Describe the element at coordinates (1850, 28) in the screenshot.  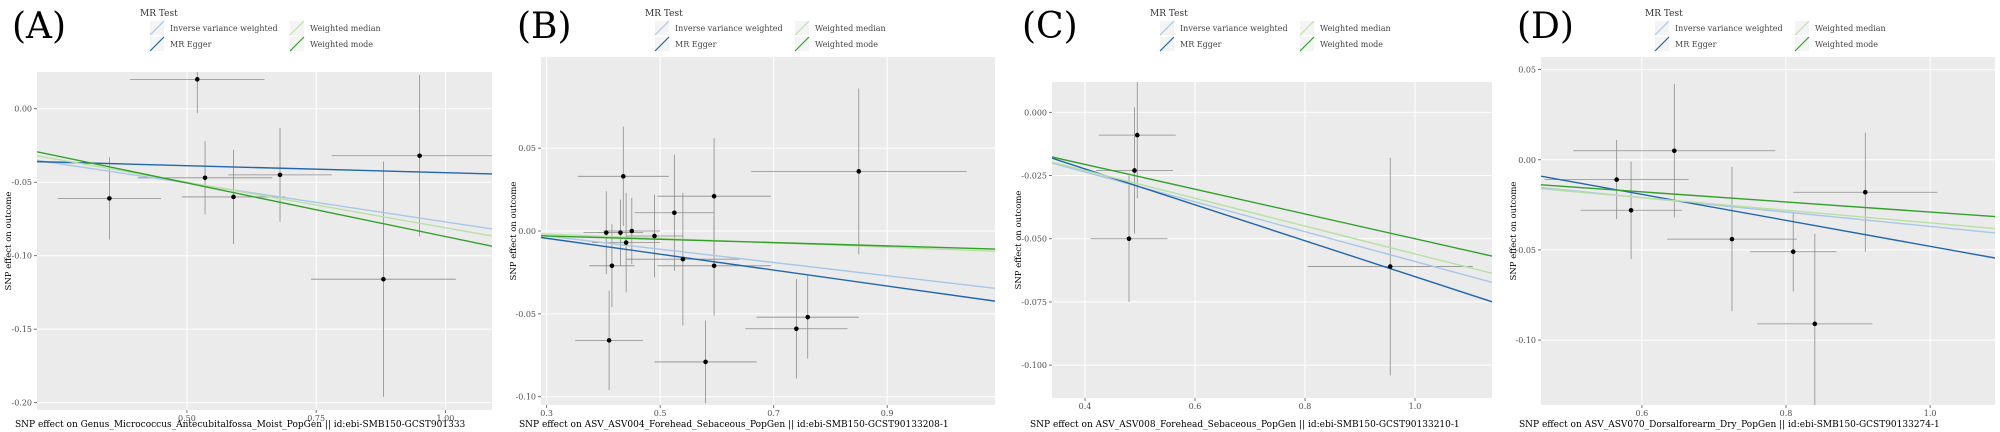
I see `legend-label-median: Weighted median` at that location.